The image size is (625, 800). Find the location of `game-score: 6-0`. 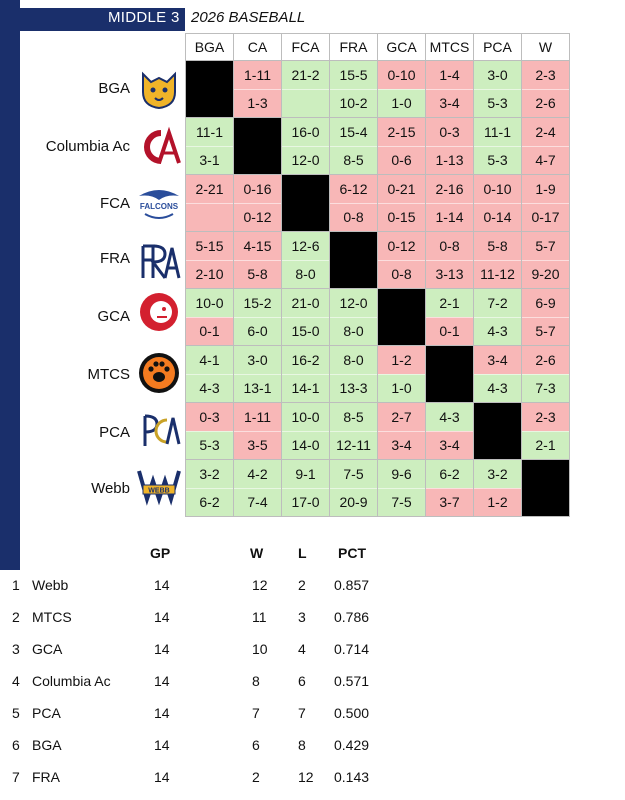

game-score: 6-0 is located at coordinates (257, 330).